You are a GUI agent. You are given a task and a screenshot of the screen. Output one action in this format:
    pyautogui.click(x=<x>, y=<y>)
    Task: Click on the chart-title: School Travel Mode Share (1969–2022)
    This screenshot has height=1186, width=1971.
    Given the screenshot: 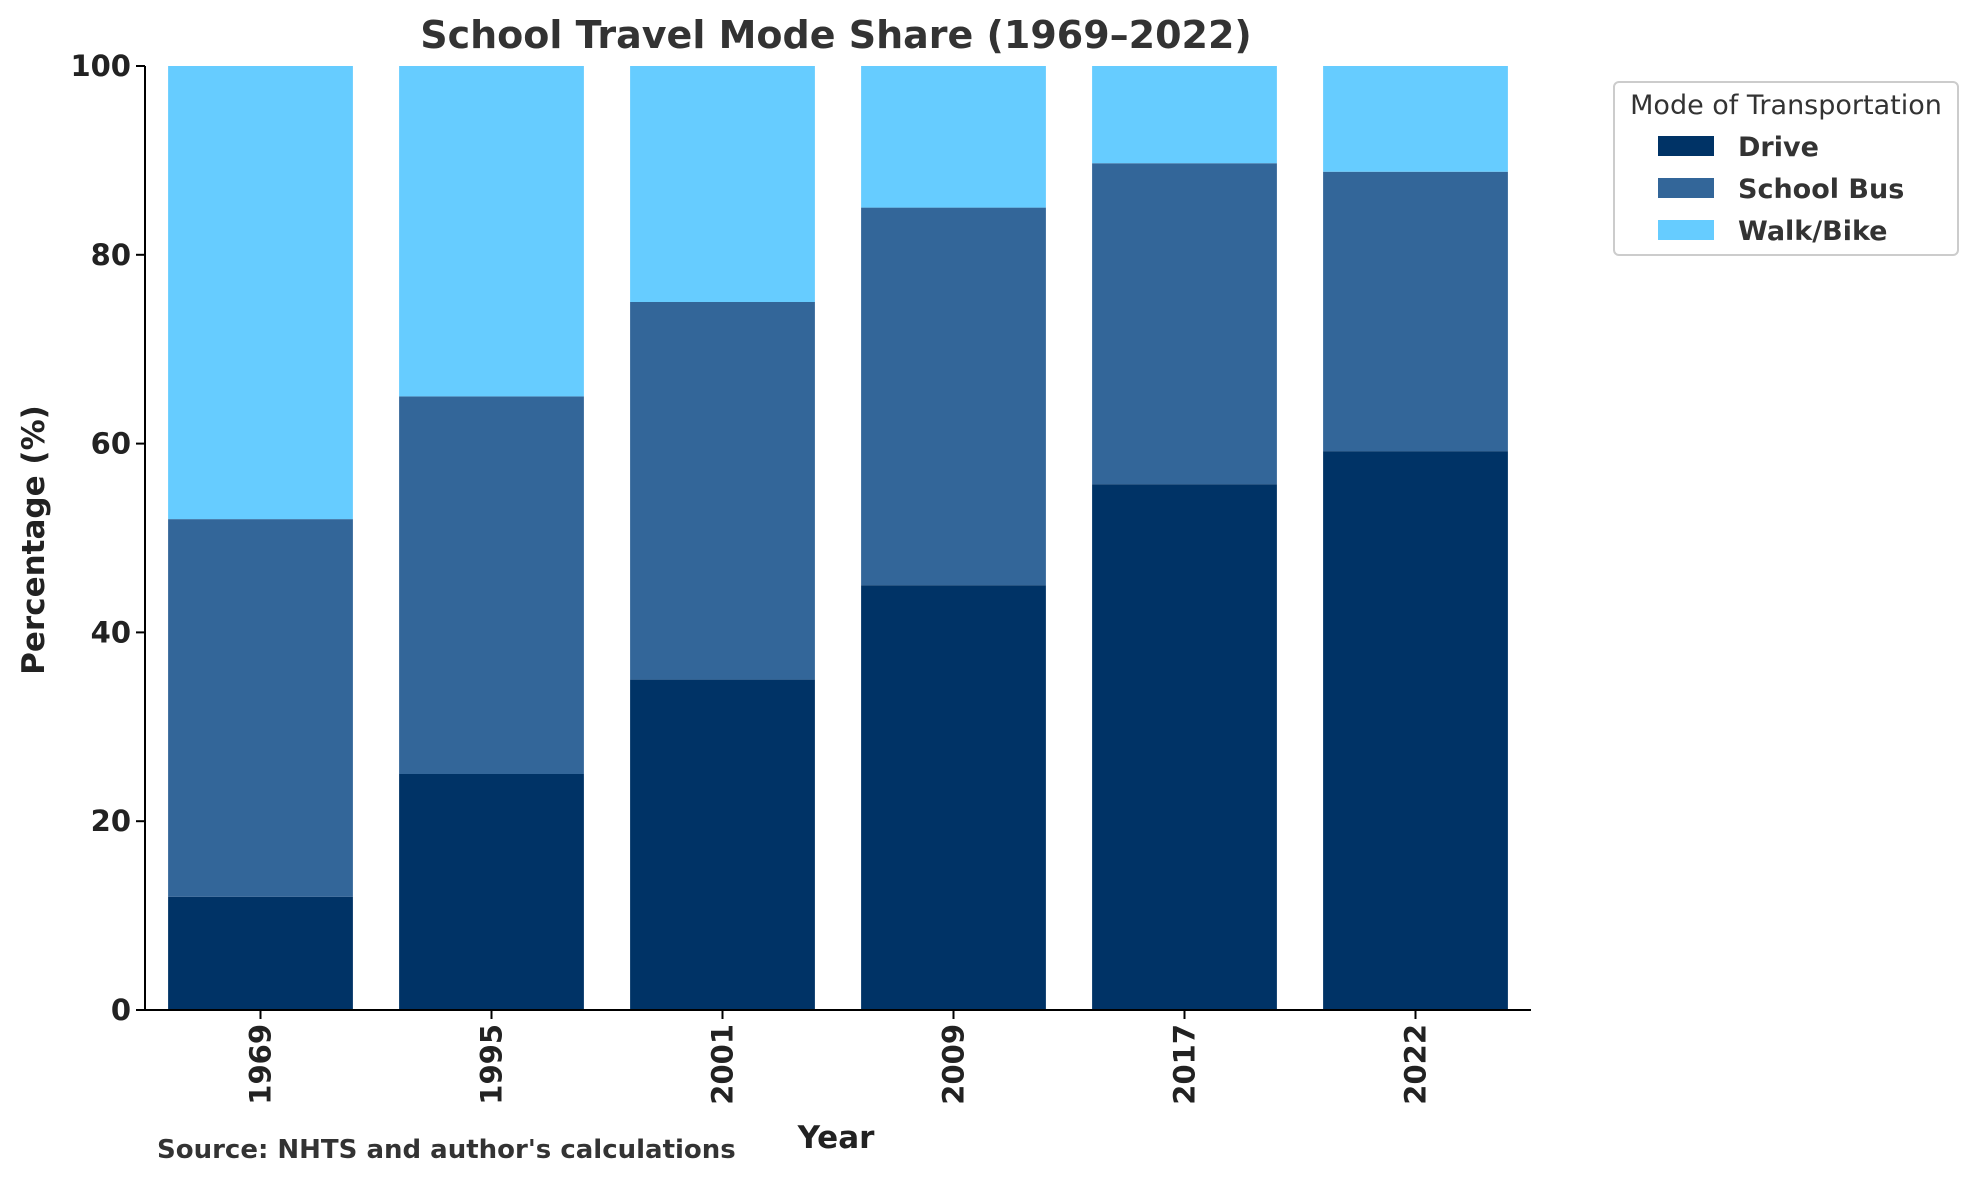 What is the action you would take?
    pyautogui.click(x=836, y=35)
    